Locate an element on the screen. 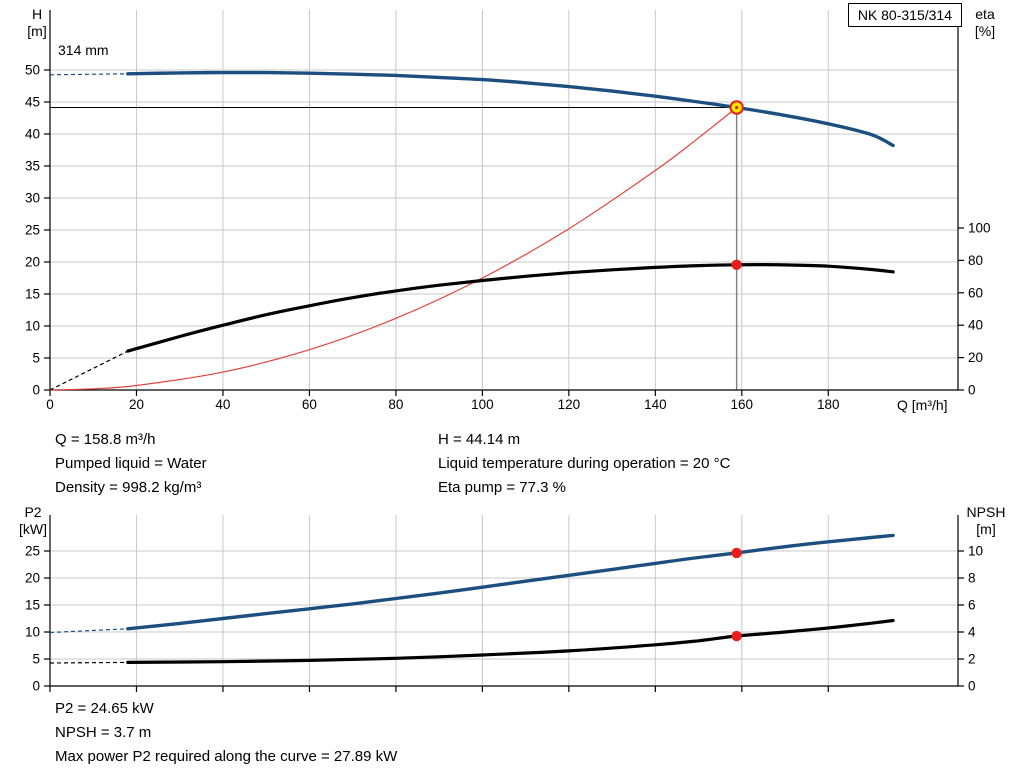 The width and height of the screenshot is (1024, 781). h-axis-title: H [m] is located at coordinates (37, 23).